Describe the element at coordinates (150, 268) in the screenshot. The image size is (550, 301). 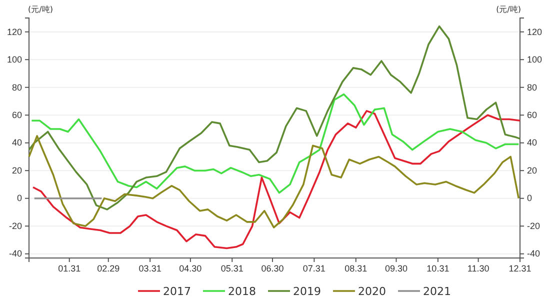
I see `x-tick-label: 03.31` at that location.